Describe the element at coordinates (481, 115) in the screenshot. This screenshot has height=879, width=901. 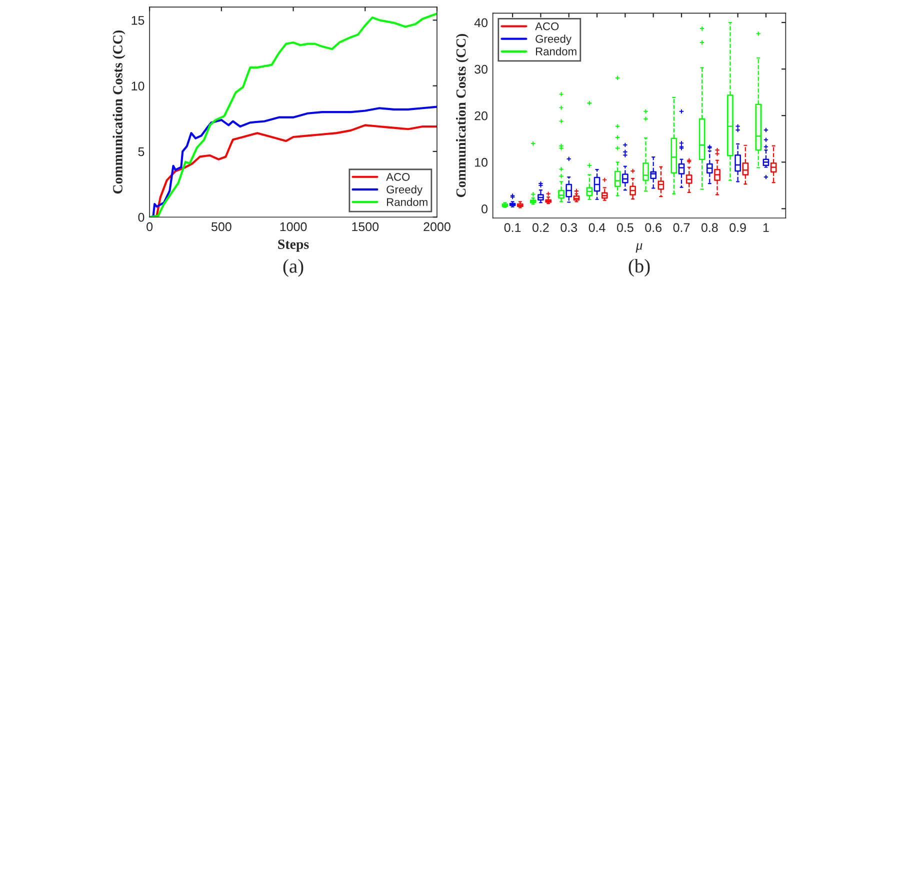
I see `y-tick-label: 20` at that location.